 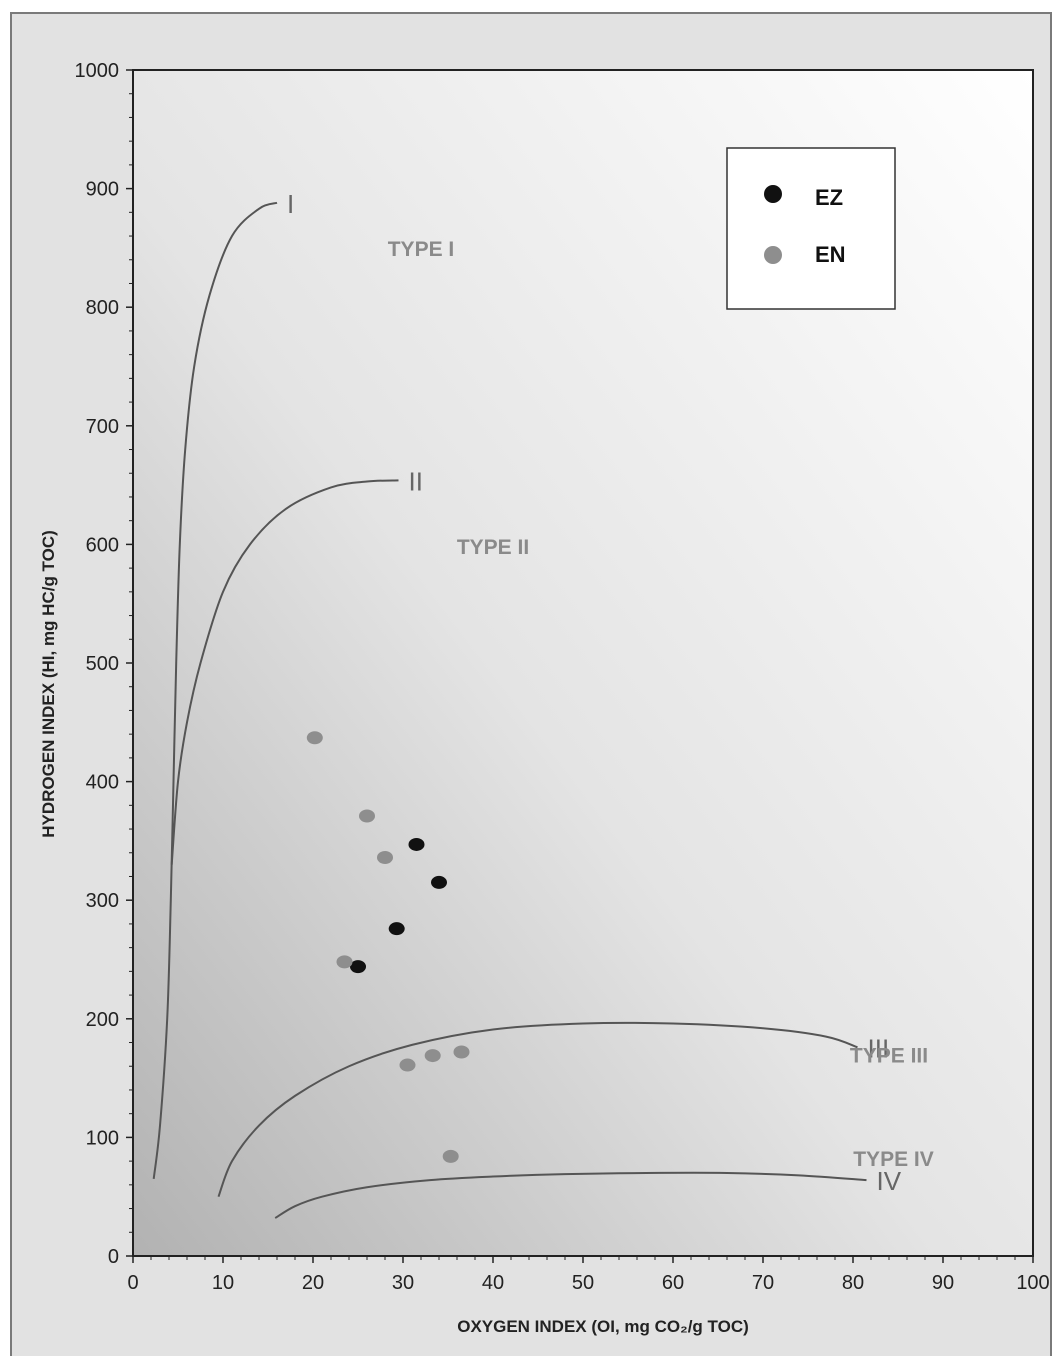 What do you see at coordinates (583, 1283) in the screenshot?
I see `x-tick-label: 50` at bounding box center [583, 1283].